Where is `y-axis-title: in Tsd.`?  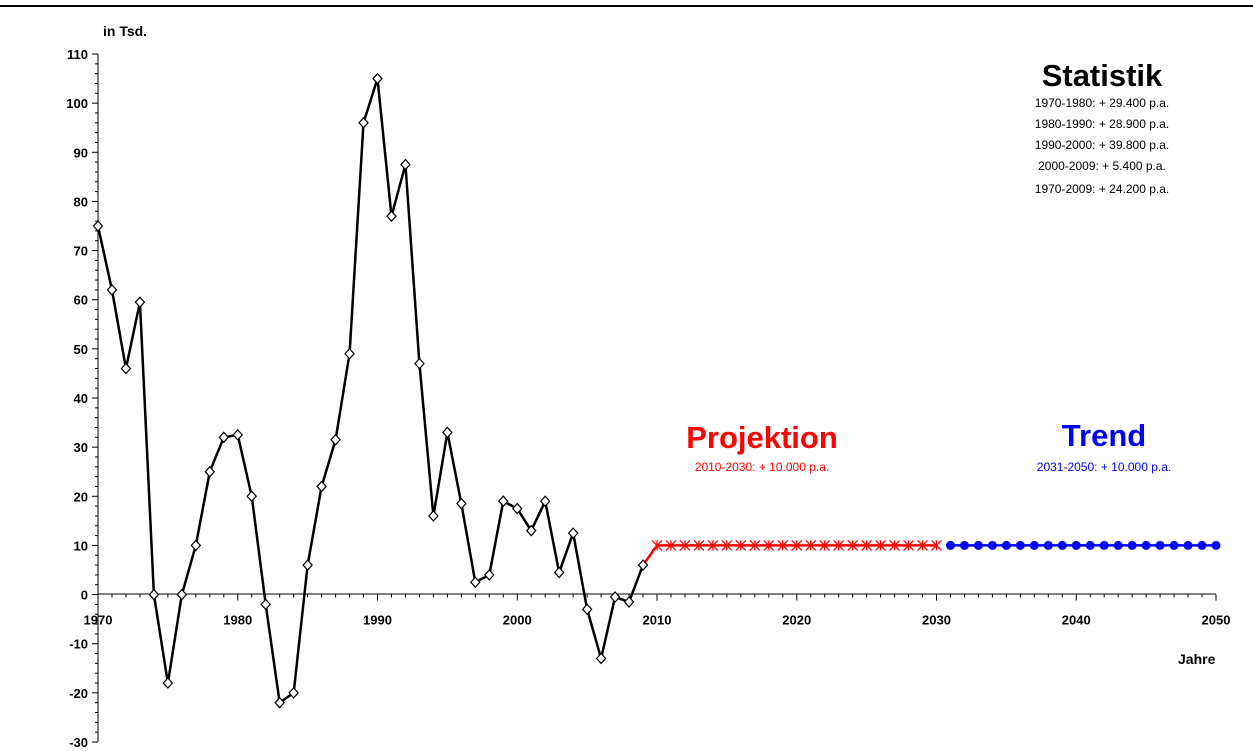 y-axis-title: in Tsd. is located at coordinates (125, 31).